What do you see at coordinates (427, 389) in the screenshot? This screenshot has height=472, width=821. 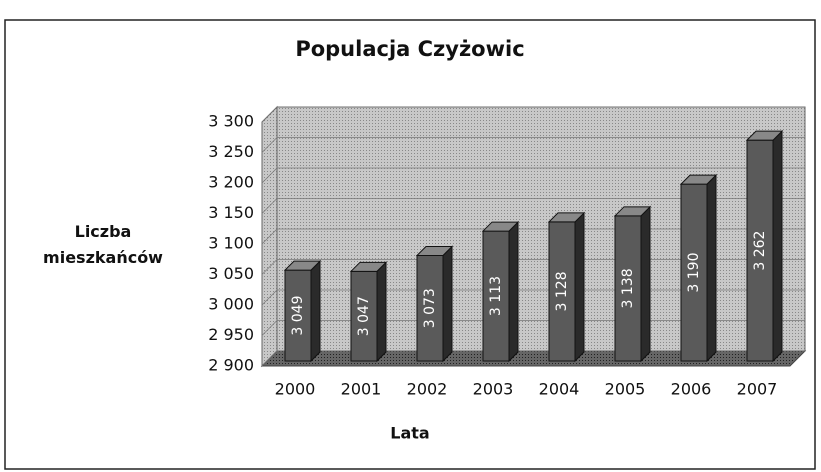 I see `x-tick-label: 2002` at bounding box center [427, 389].